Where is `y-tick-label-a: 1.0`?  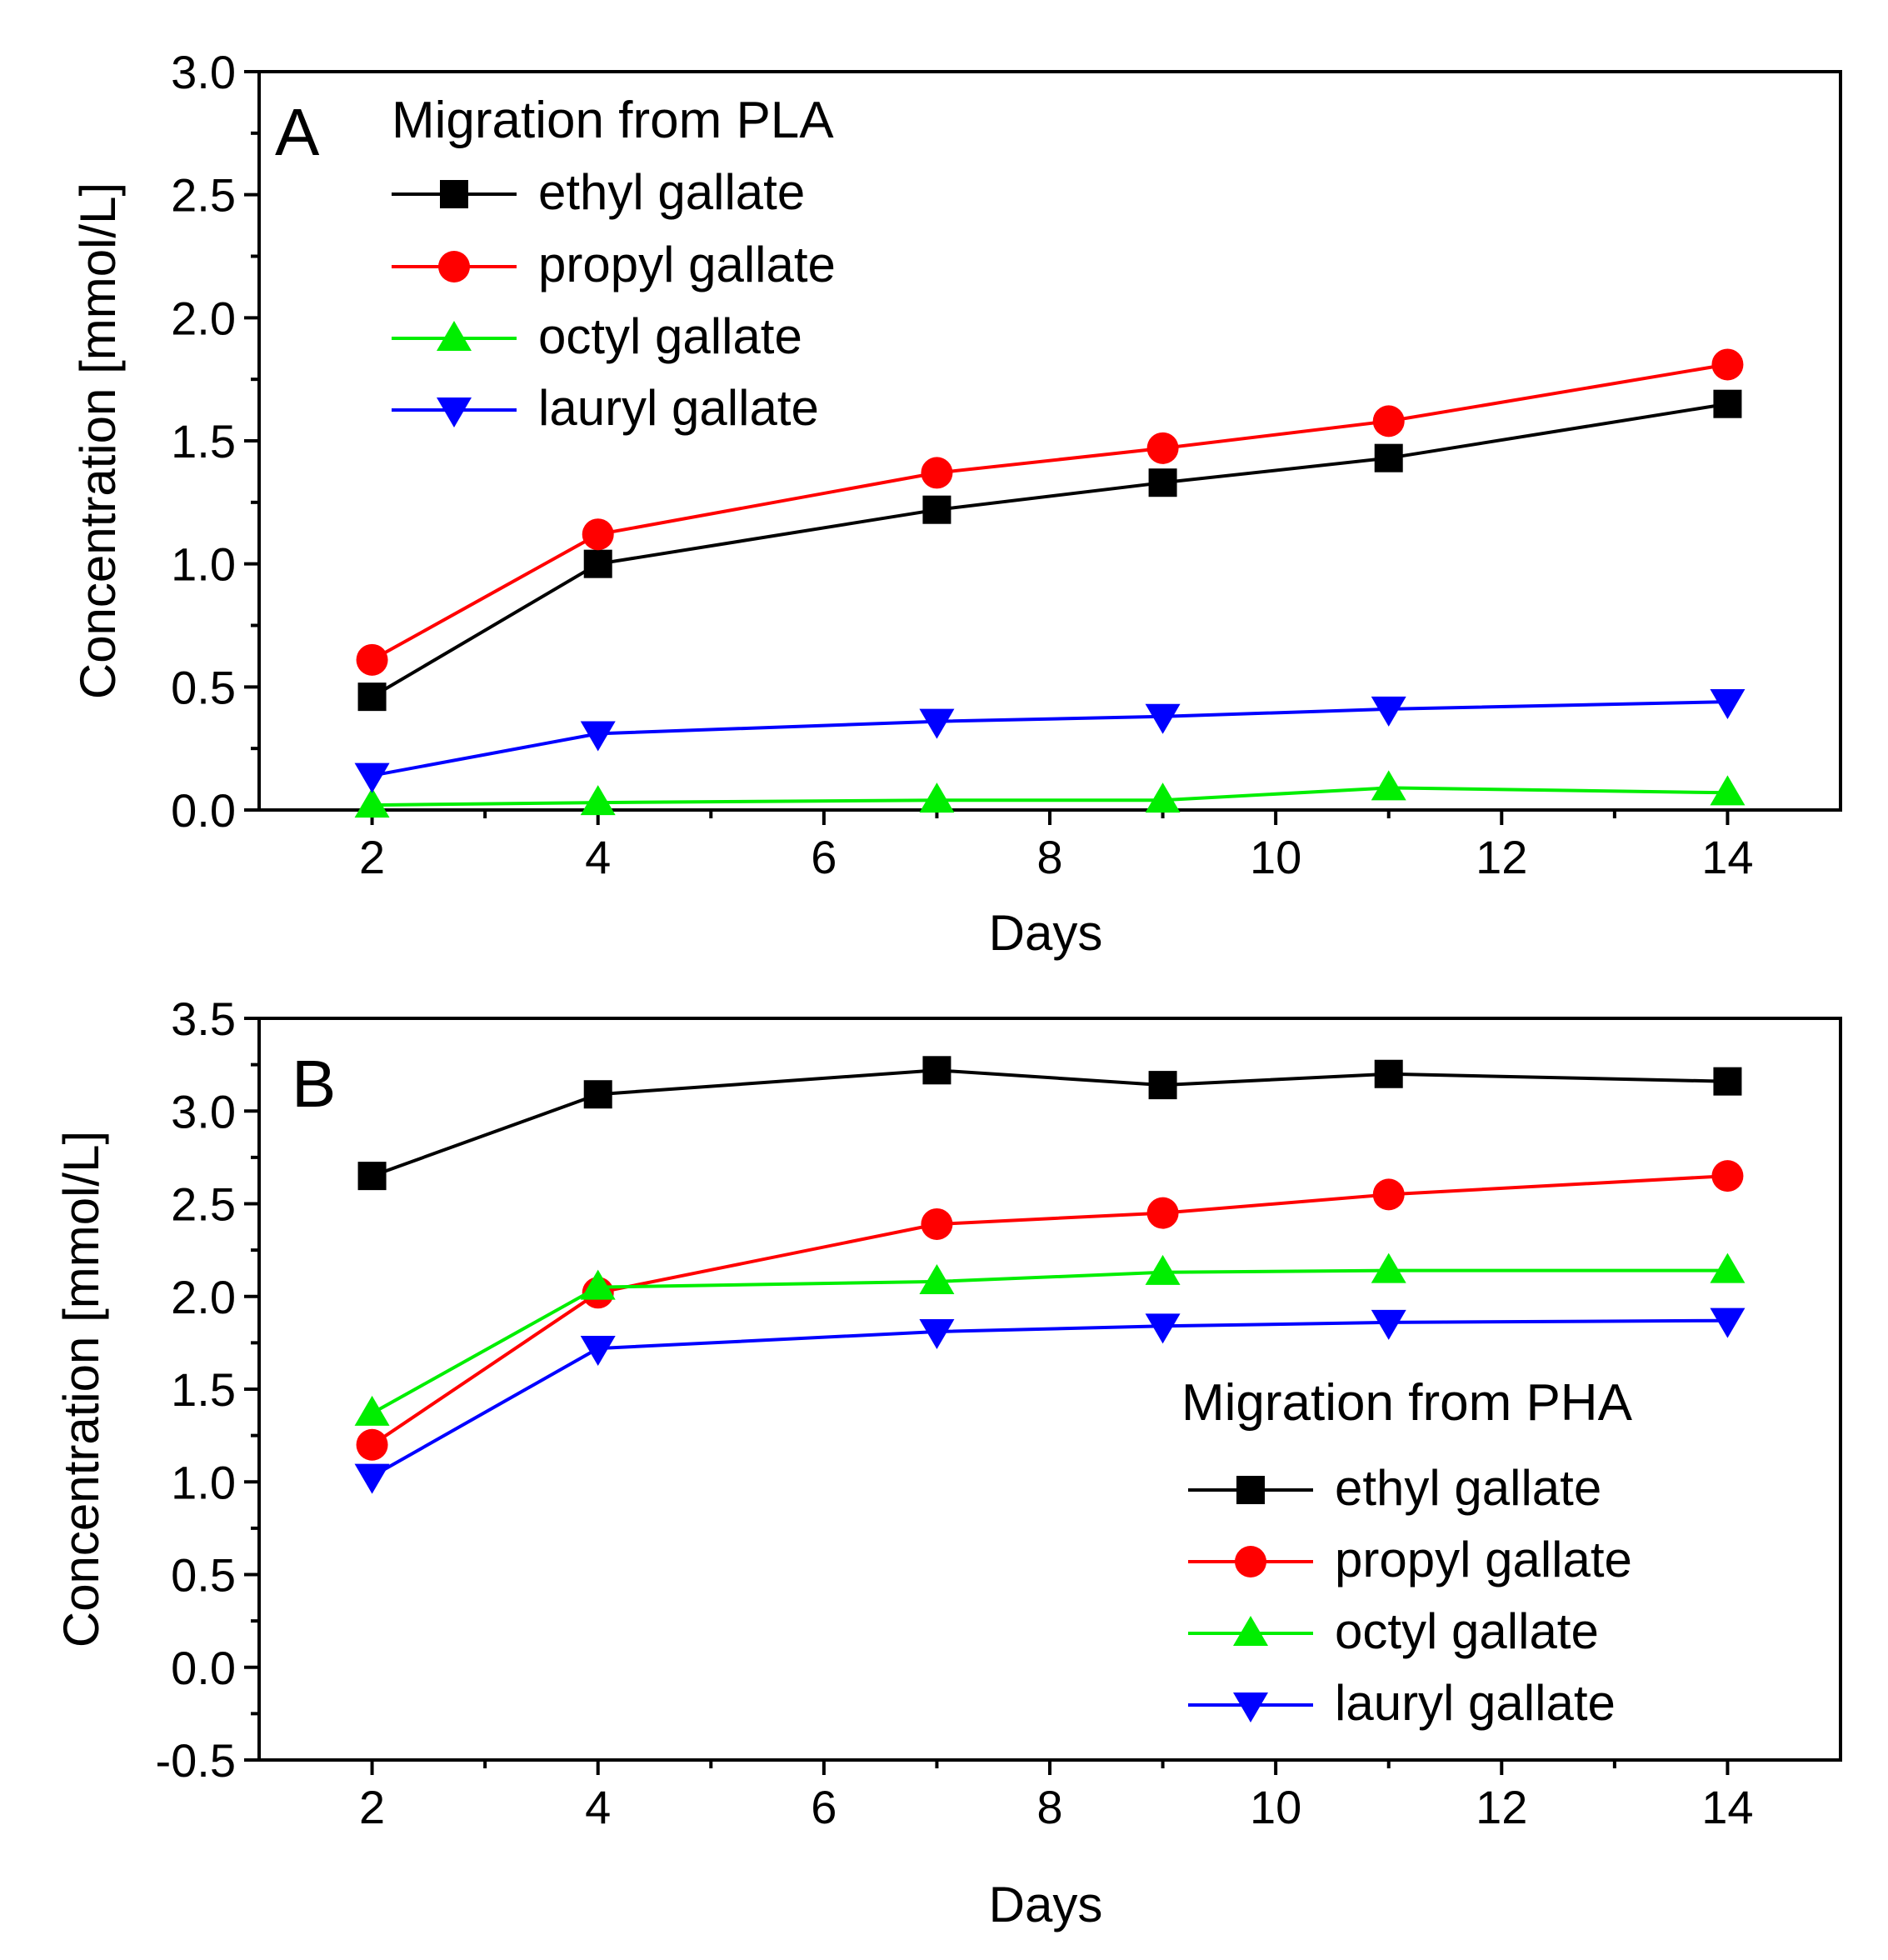
y-tick-label-a: 1.0 is located at coordinates (203, 564).